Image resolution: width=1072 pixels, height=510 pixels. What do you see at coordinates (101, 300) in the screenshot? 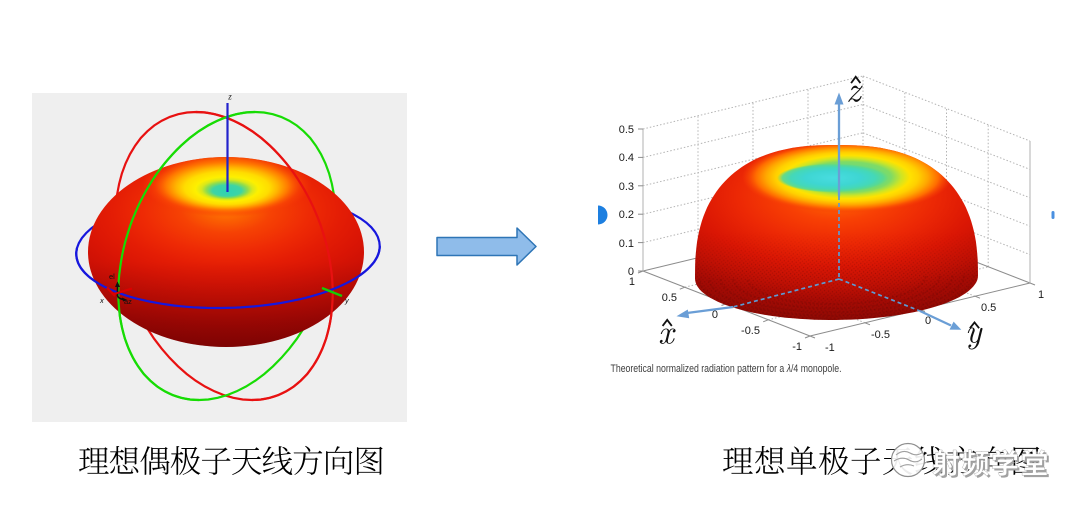
I see `svg-text: x` at bounding box center [101, 300].